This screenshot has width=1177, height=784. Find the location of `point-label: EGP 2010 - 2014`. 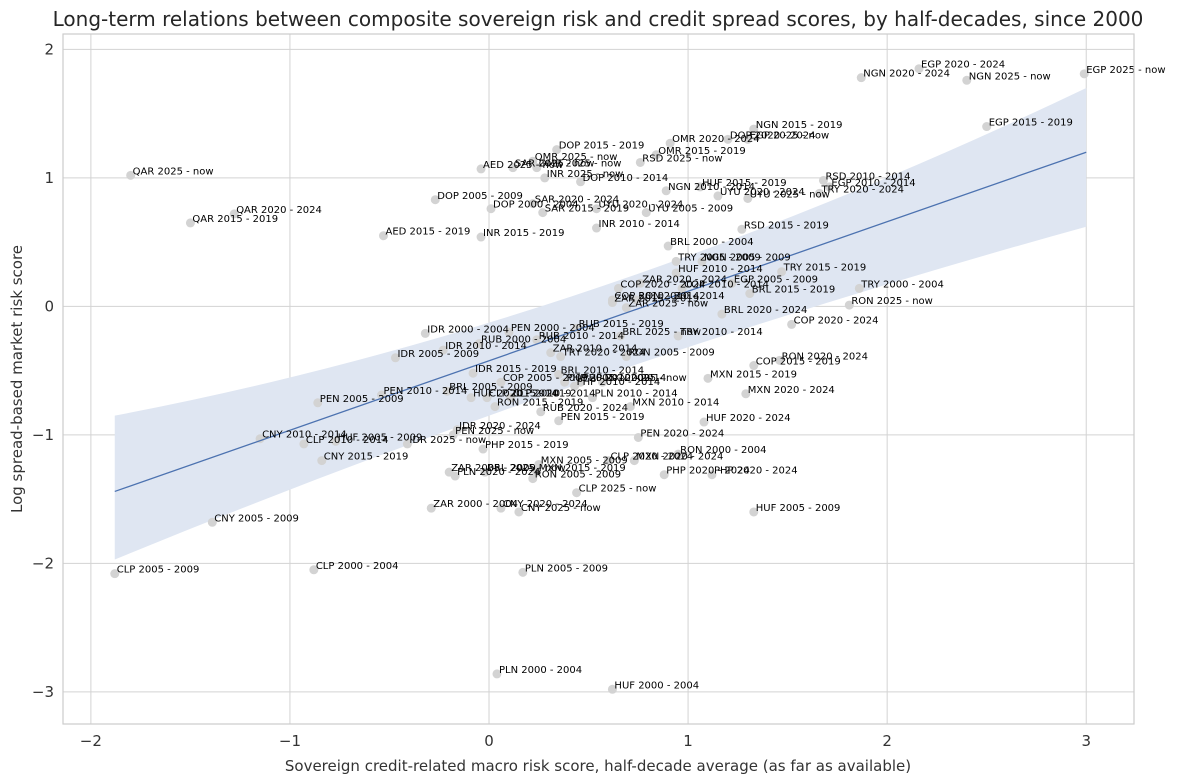

point-label: EGP 2010 - 2014 is located at coordinates (873, 183).